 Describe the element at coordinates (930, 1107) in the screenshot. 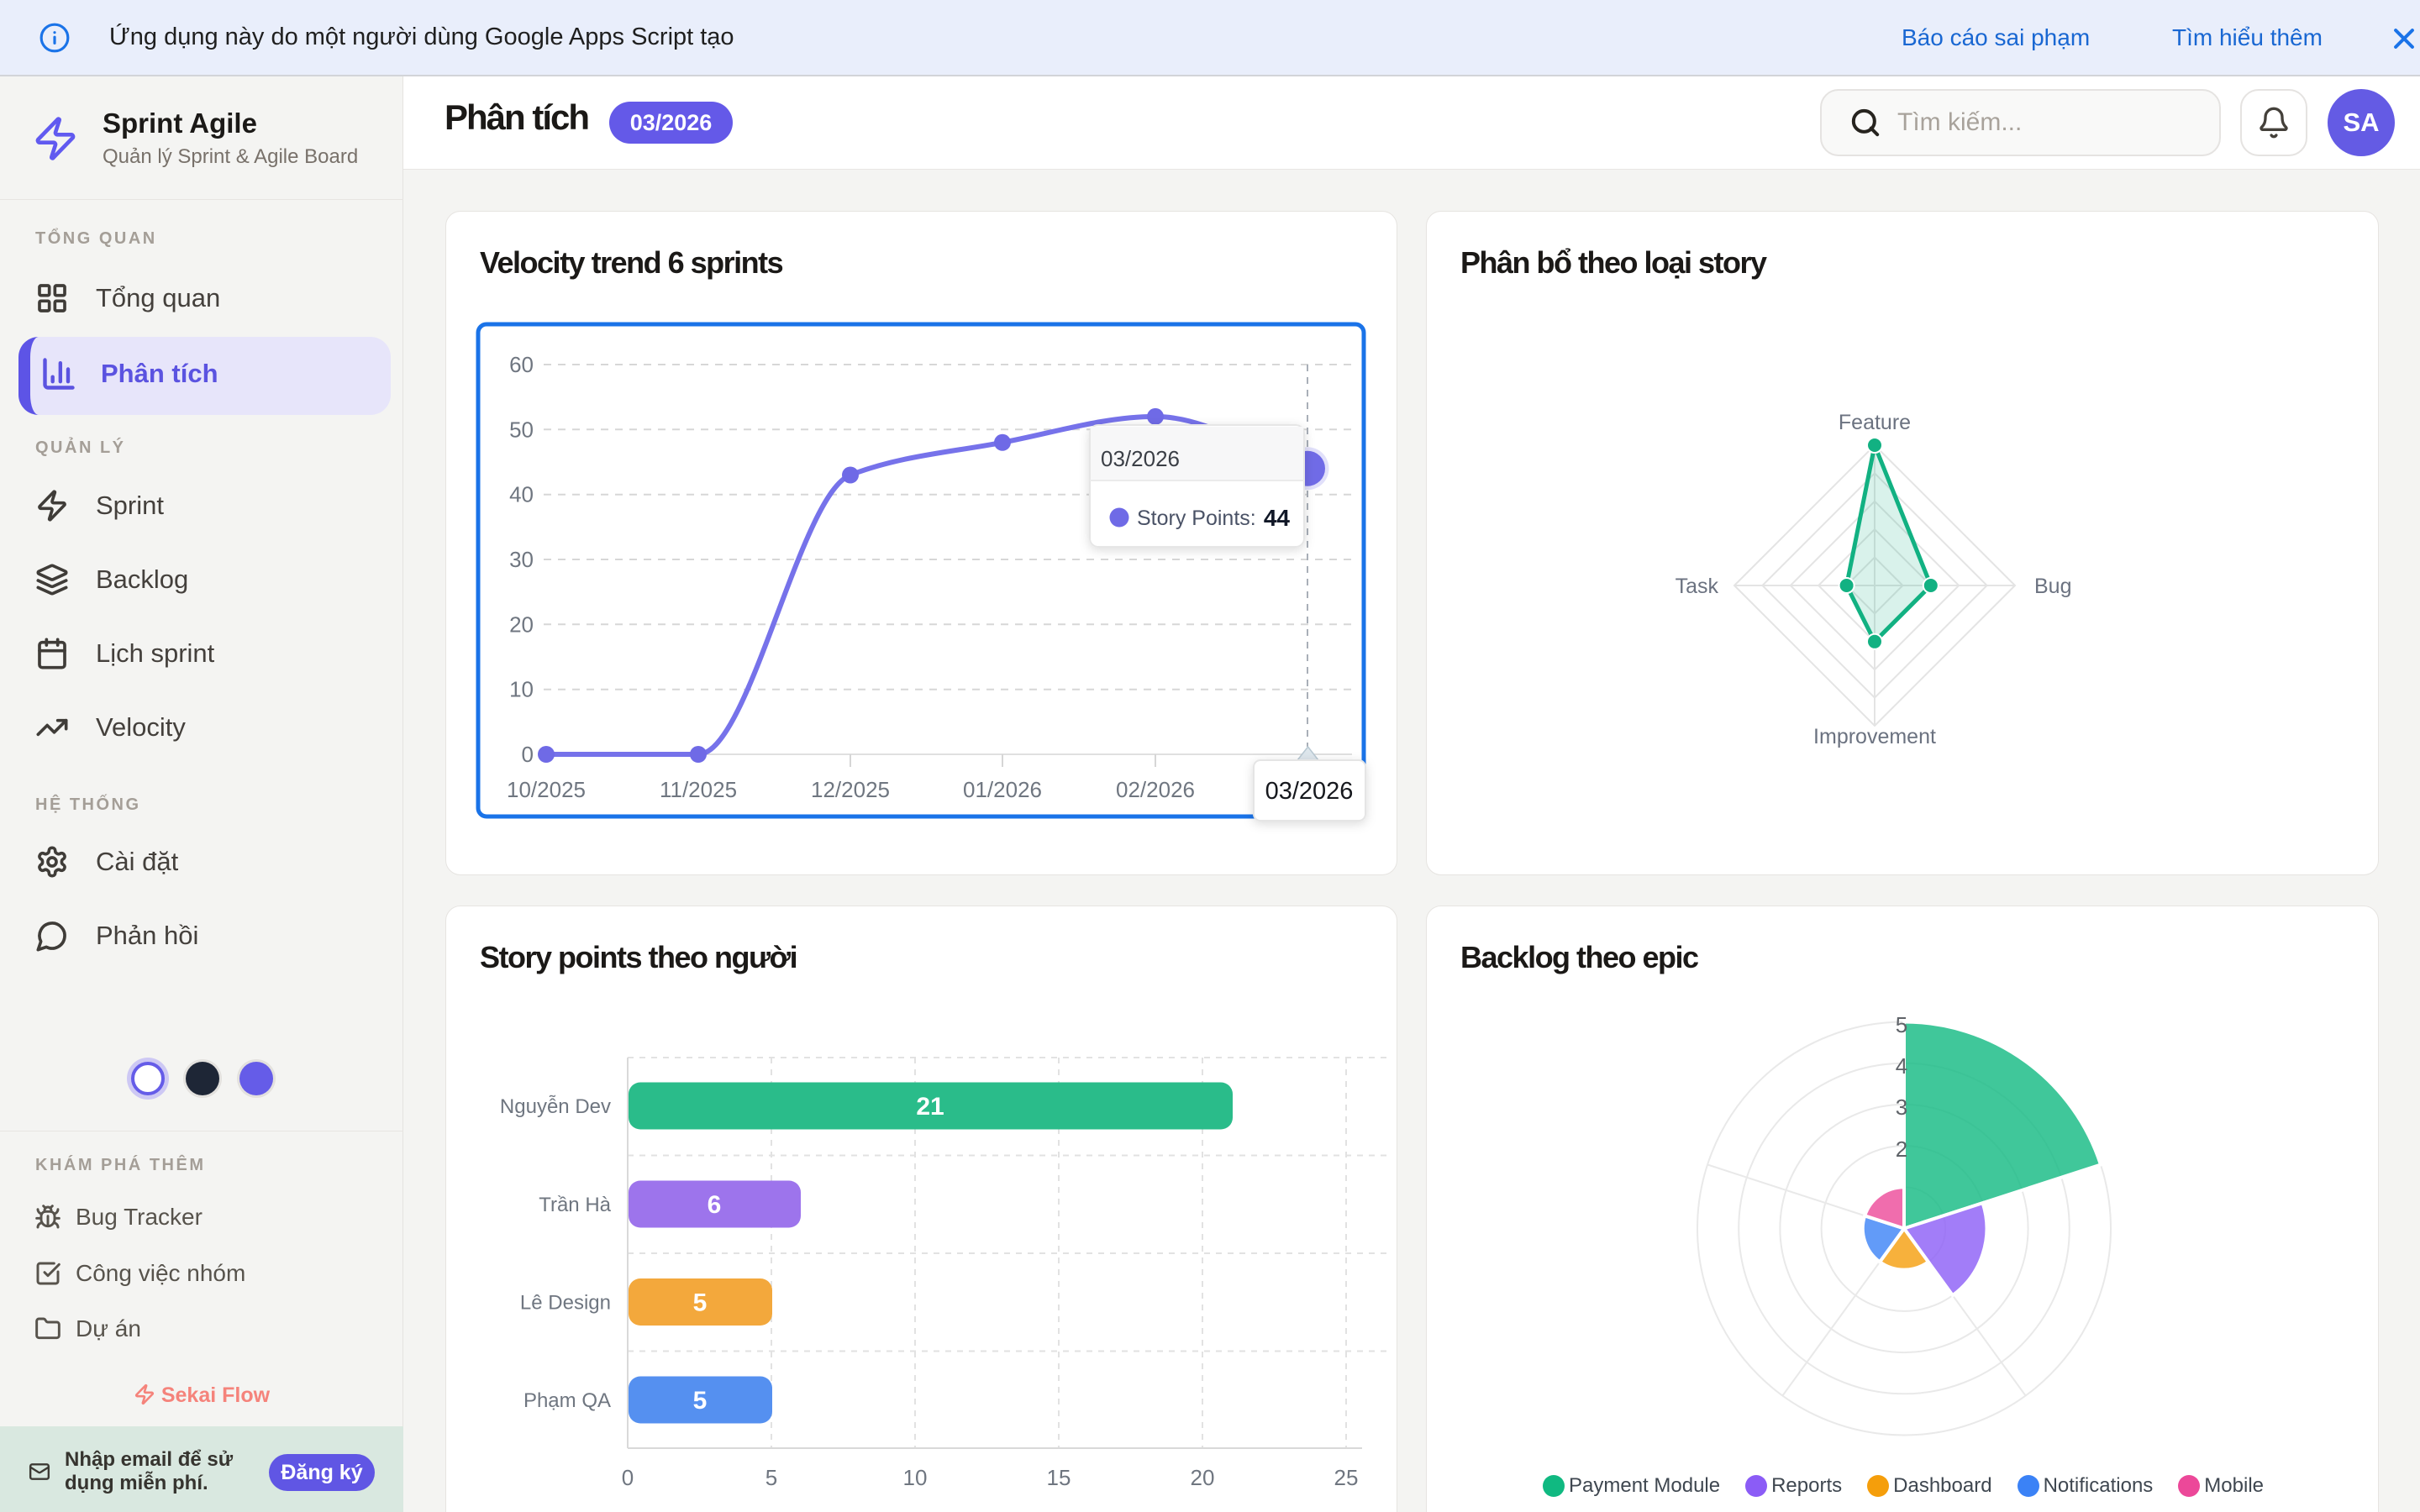

I see `svg-text: 21` at that location.